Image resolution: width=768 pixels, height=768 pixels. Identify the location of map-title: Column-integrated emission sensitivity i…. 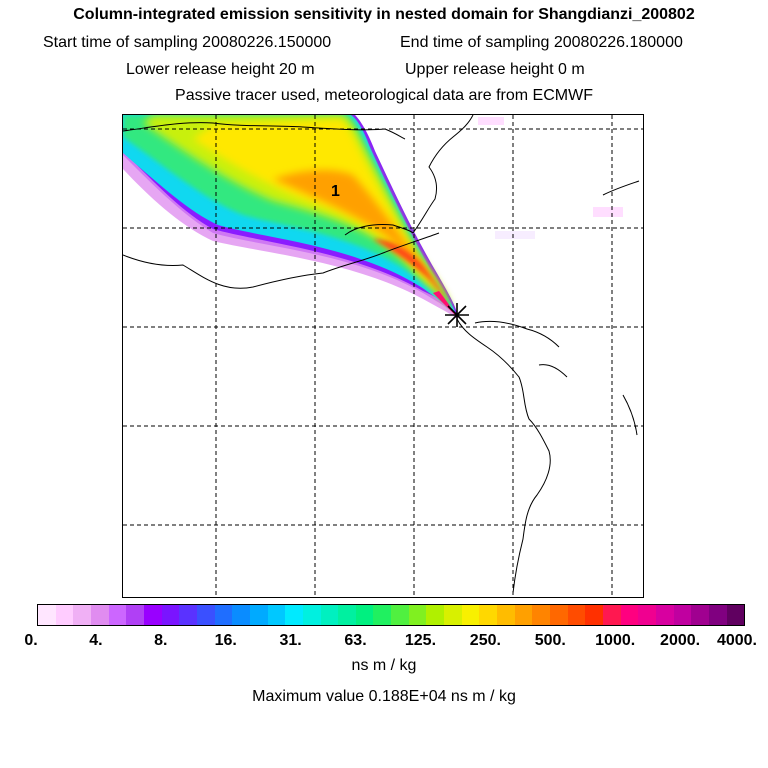
(384, 14).